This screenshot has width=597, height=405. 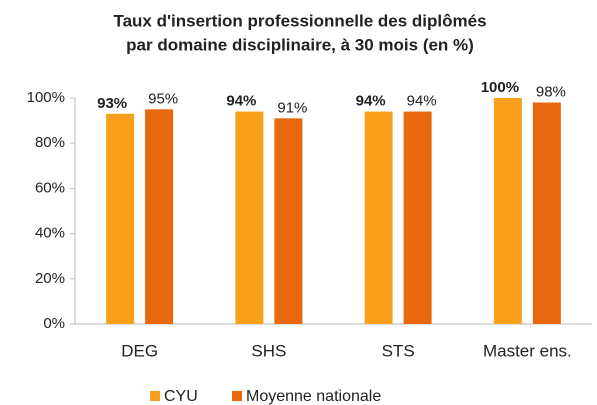 I want to click on x-tick-label: DEG, so click(x=139, y=350).